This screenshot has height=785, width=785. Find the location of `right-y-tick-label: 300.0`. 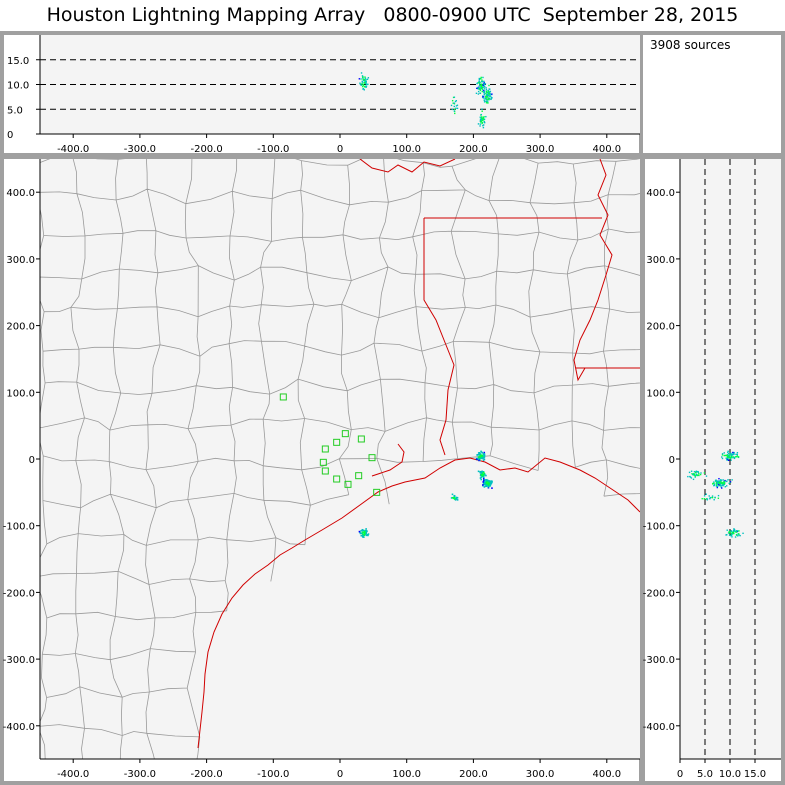

right-y-tick-label: 300.0 is located at coordinates (660, 260).